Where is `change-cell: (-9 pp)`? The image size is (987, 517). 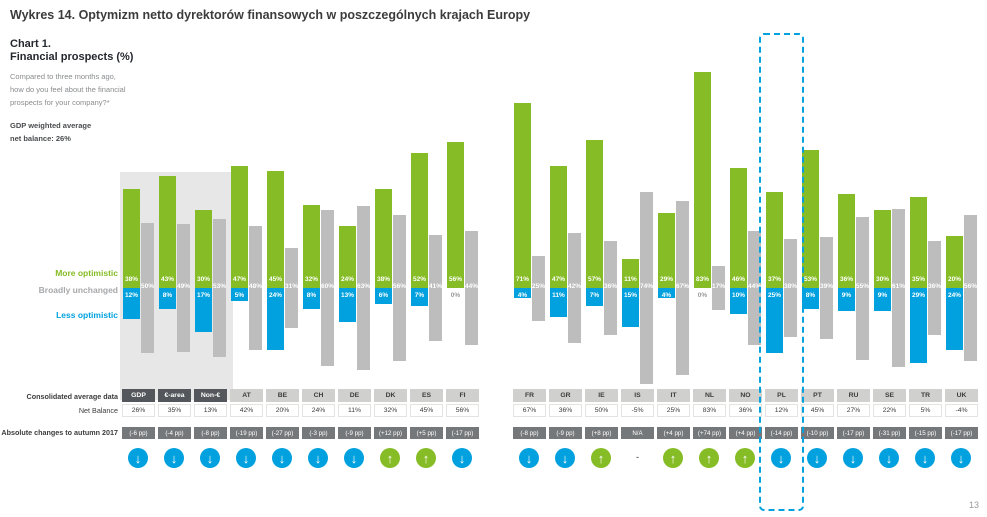
change-cell: (-9 pp) is located at coordinates (565, 433).